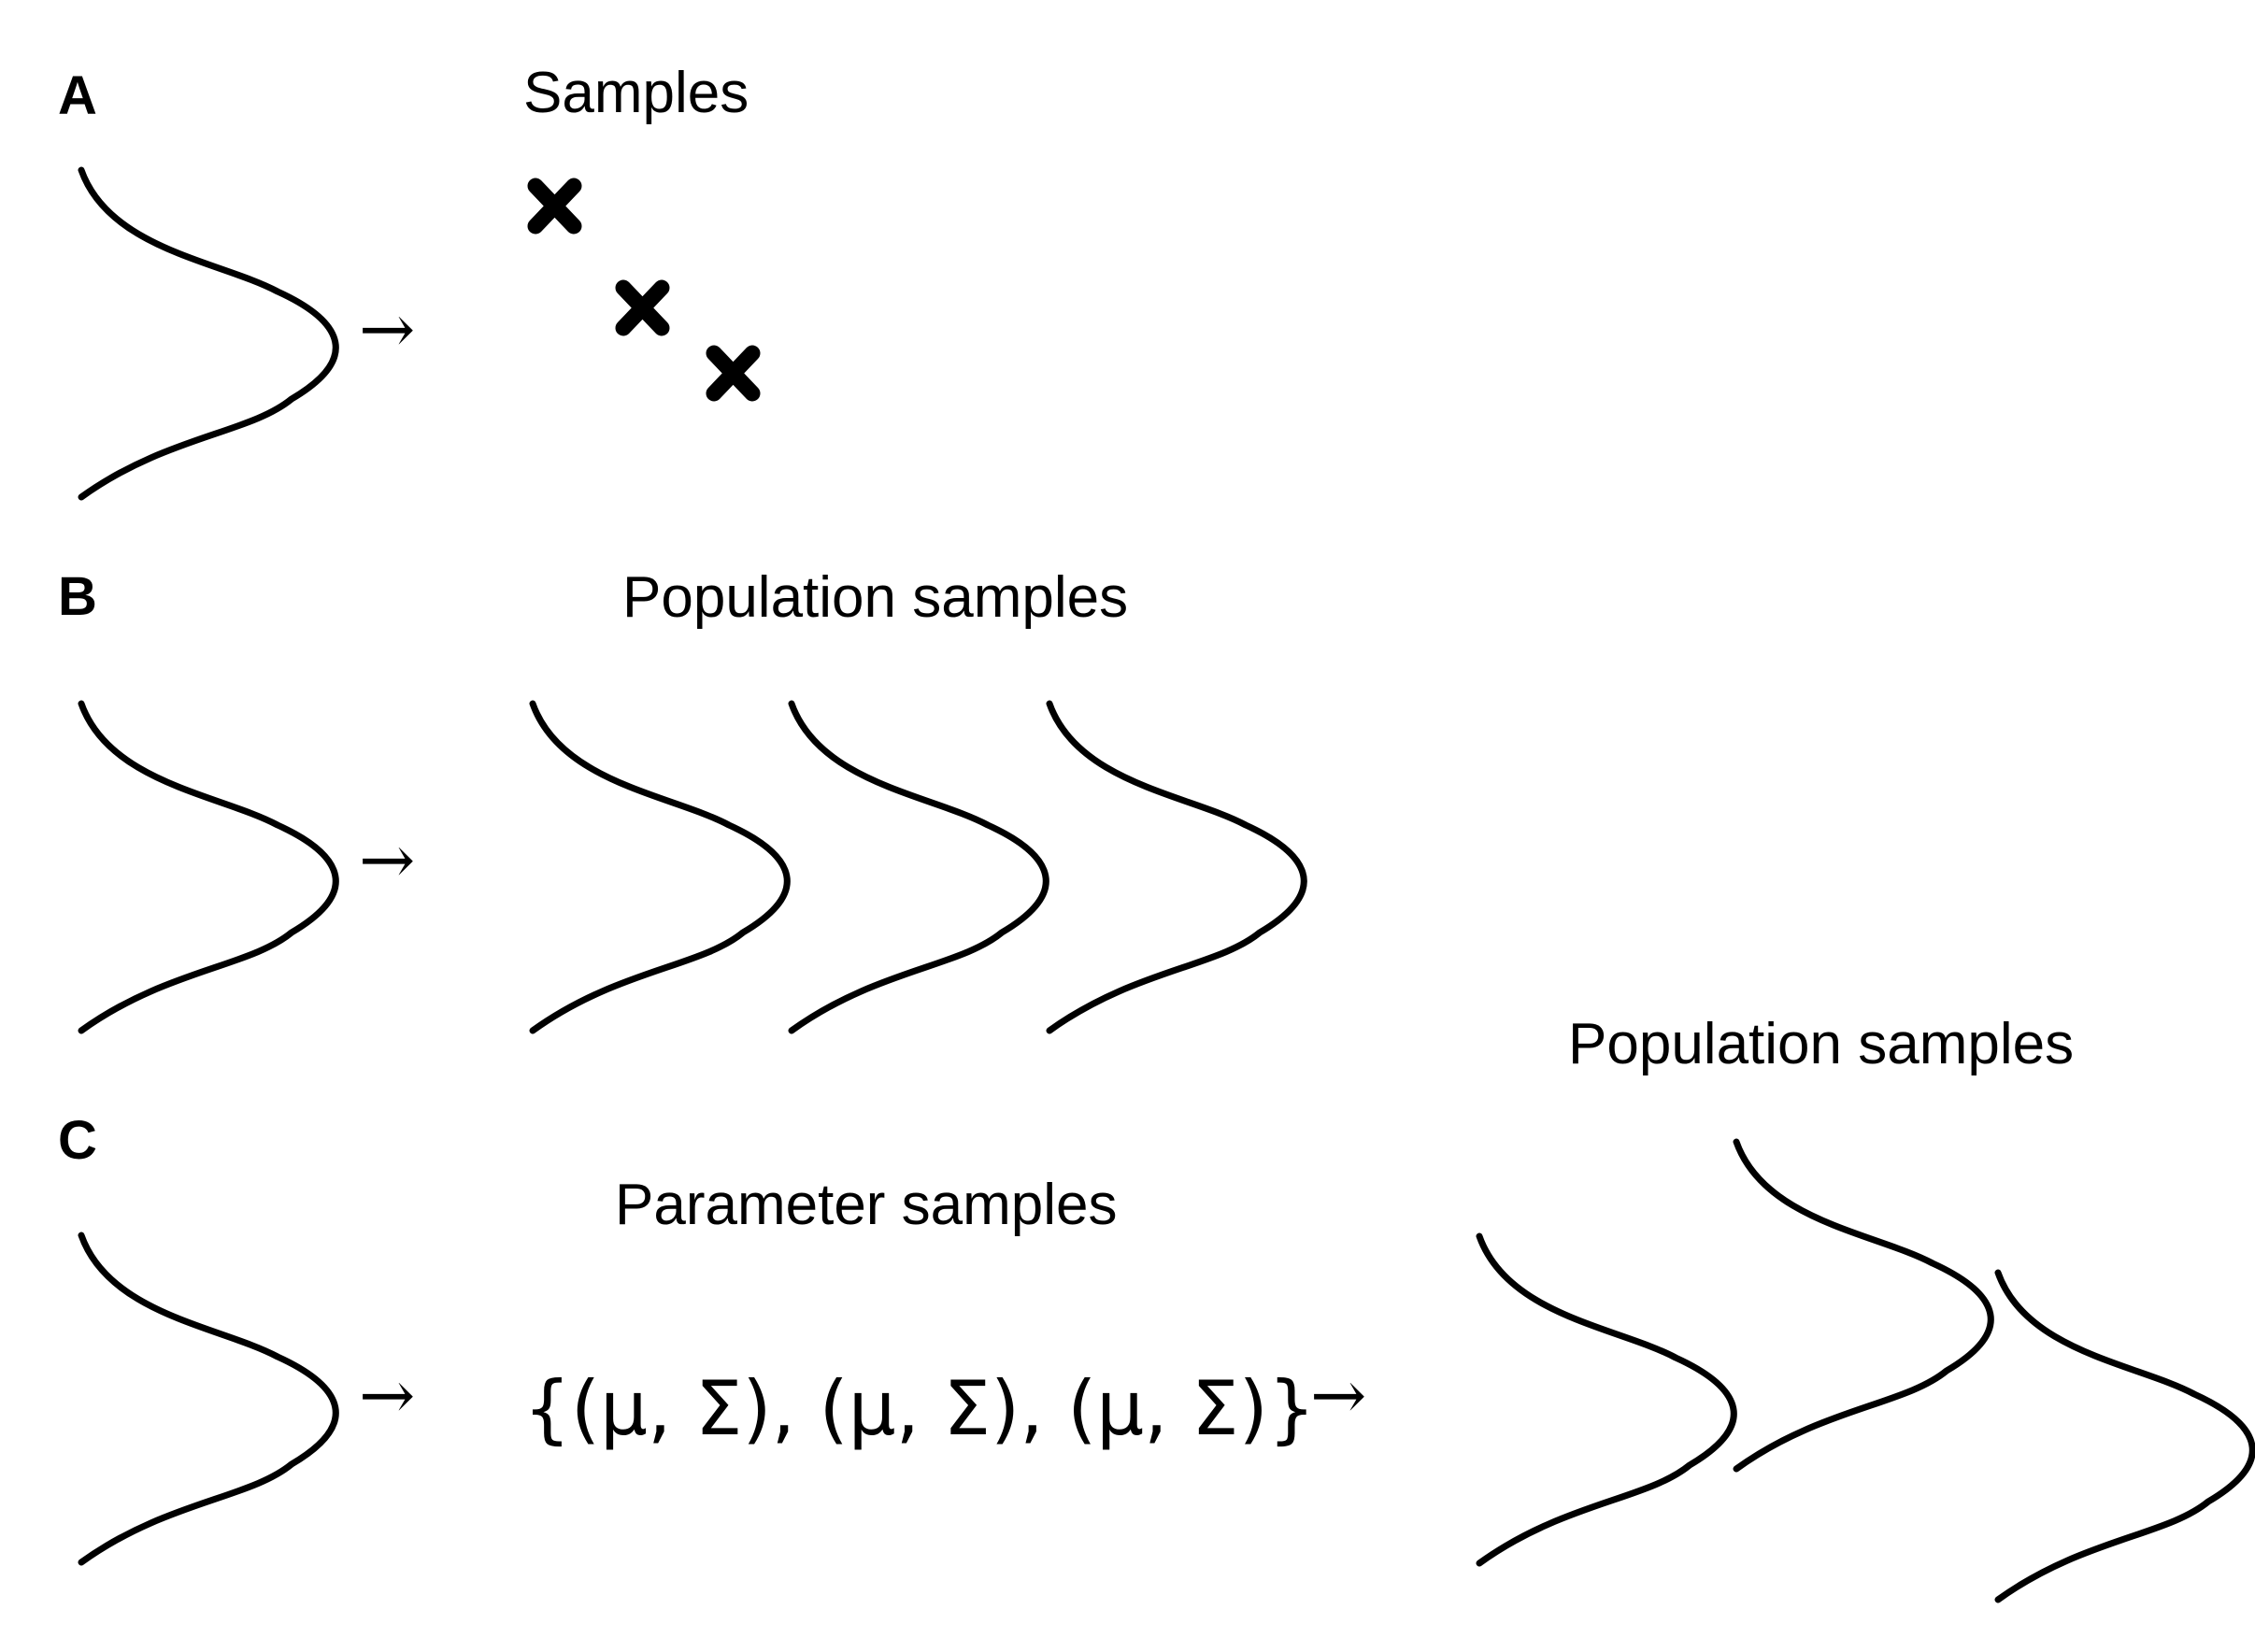 This screenshot has height=1652, width=2255. Describe the element at coordinates (919, 1408) in the screenshot. I see `parameter-set: {(μ, Σ), (μ, Σ), (μ, Σ)}` at that location.